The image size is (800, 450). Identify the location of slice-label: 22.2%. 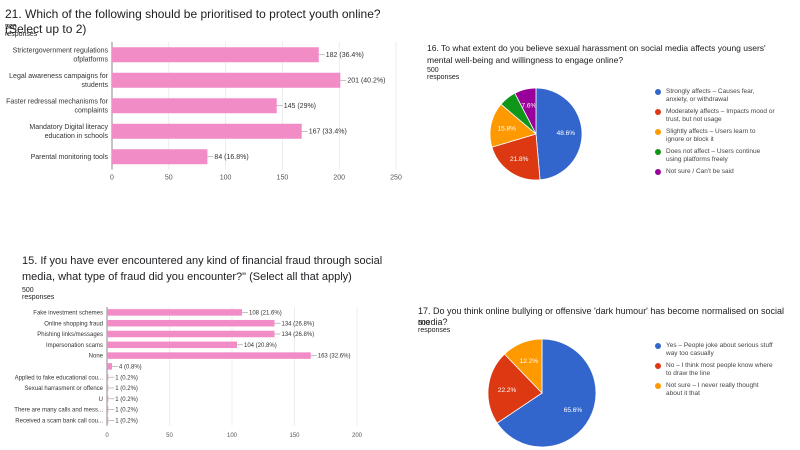
(507, 390).